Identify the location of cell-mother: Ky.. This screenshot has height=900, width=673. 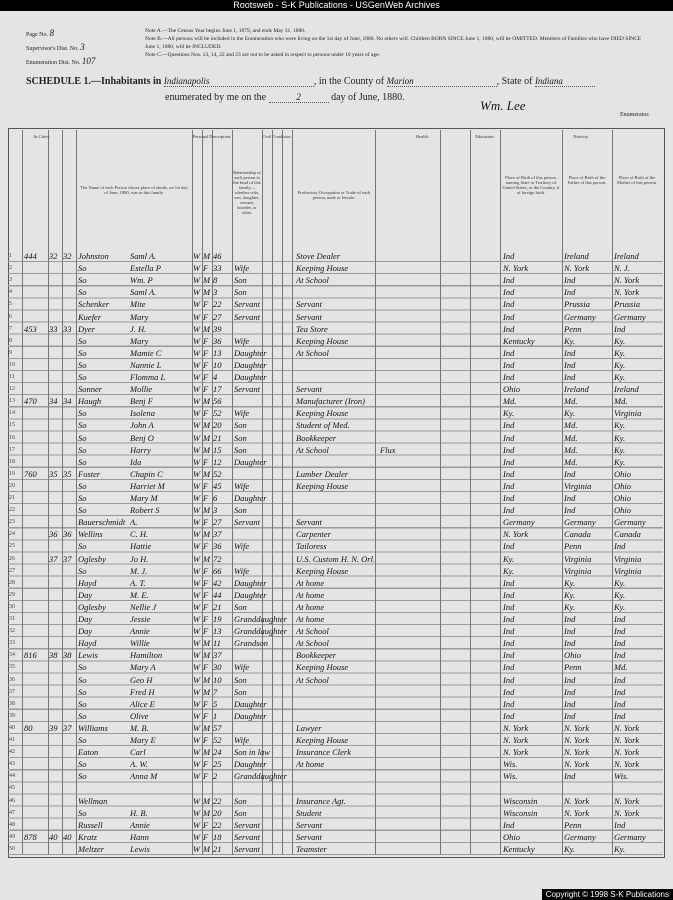
(620, 582).